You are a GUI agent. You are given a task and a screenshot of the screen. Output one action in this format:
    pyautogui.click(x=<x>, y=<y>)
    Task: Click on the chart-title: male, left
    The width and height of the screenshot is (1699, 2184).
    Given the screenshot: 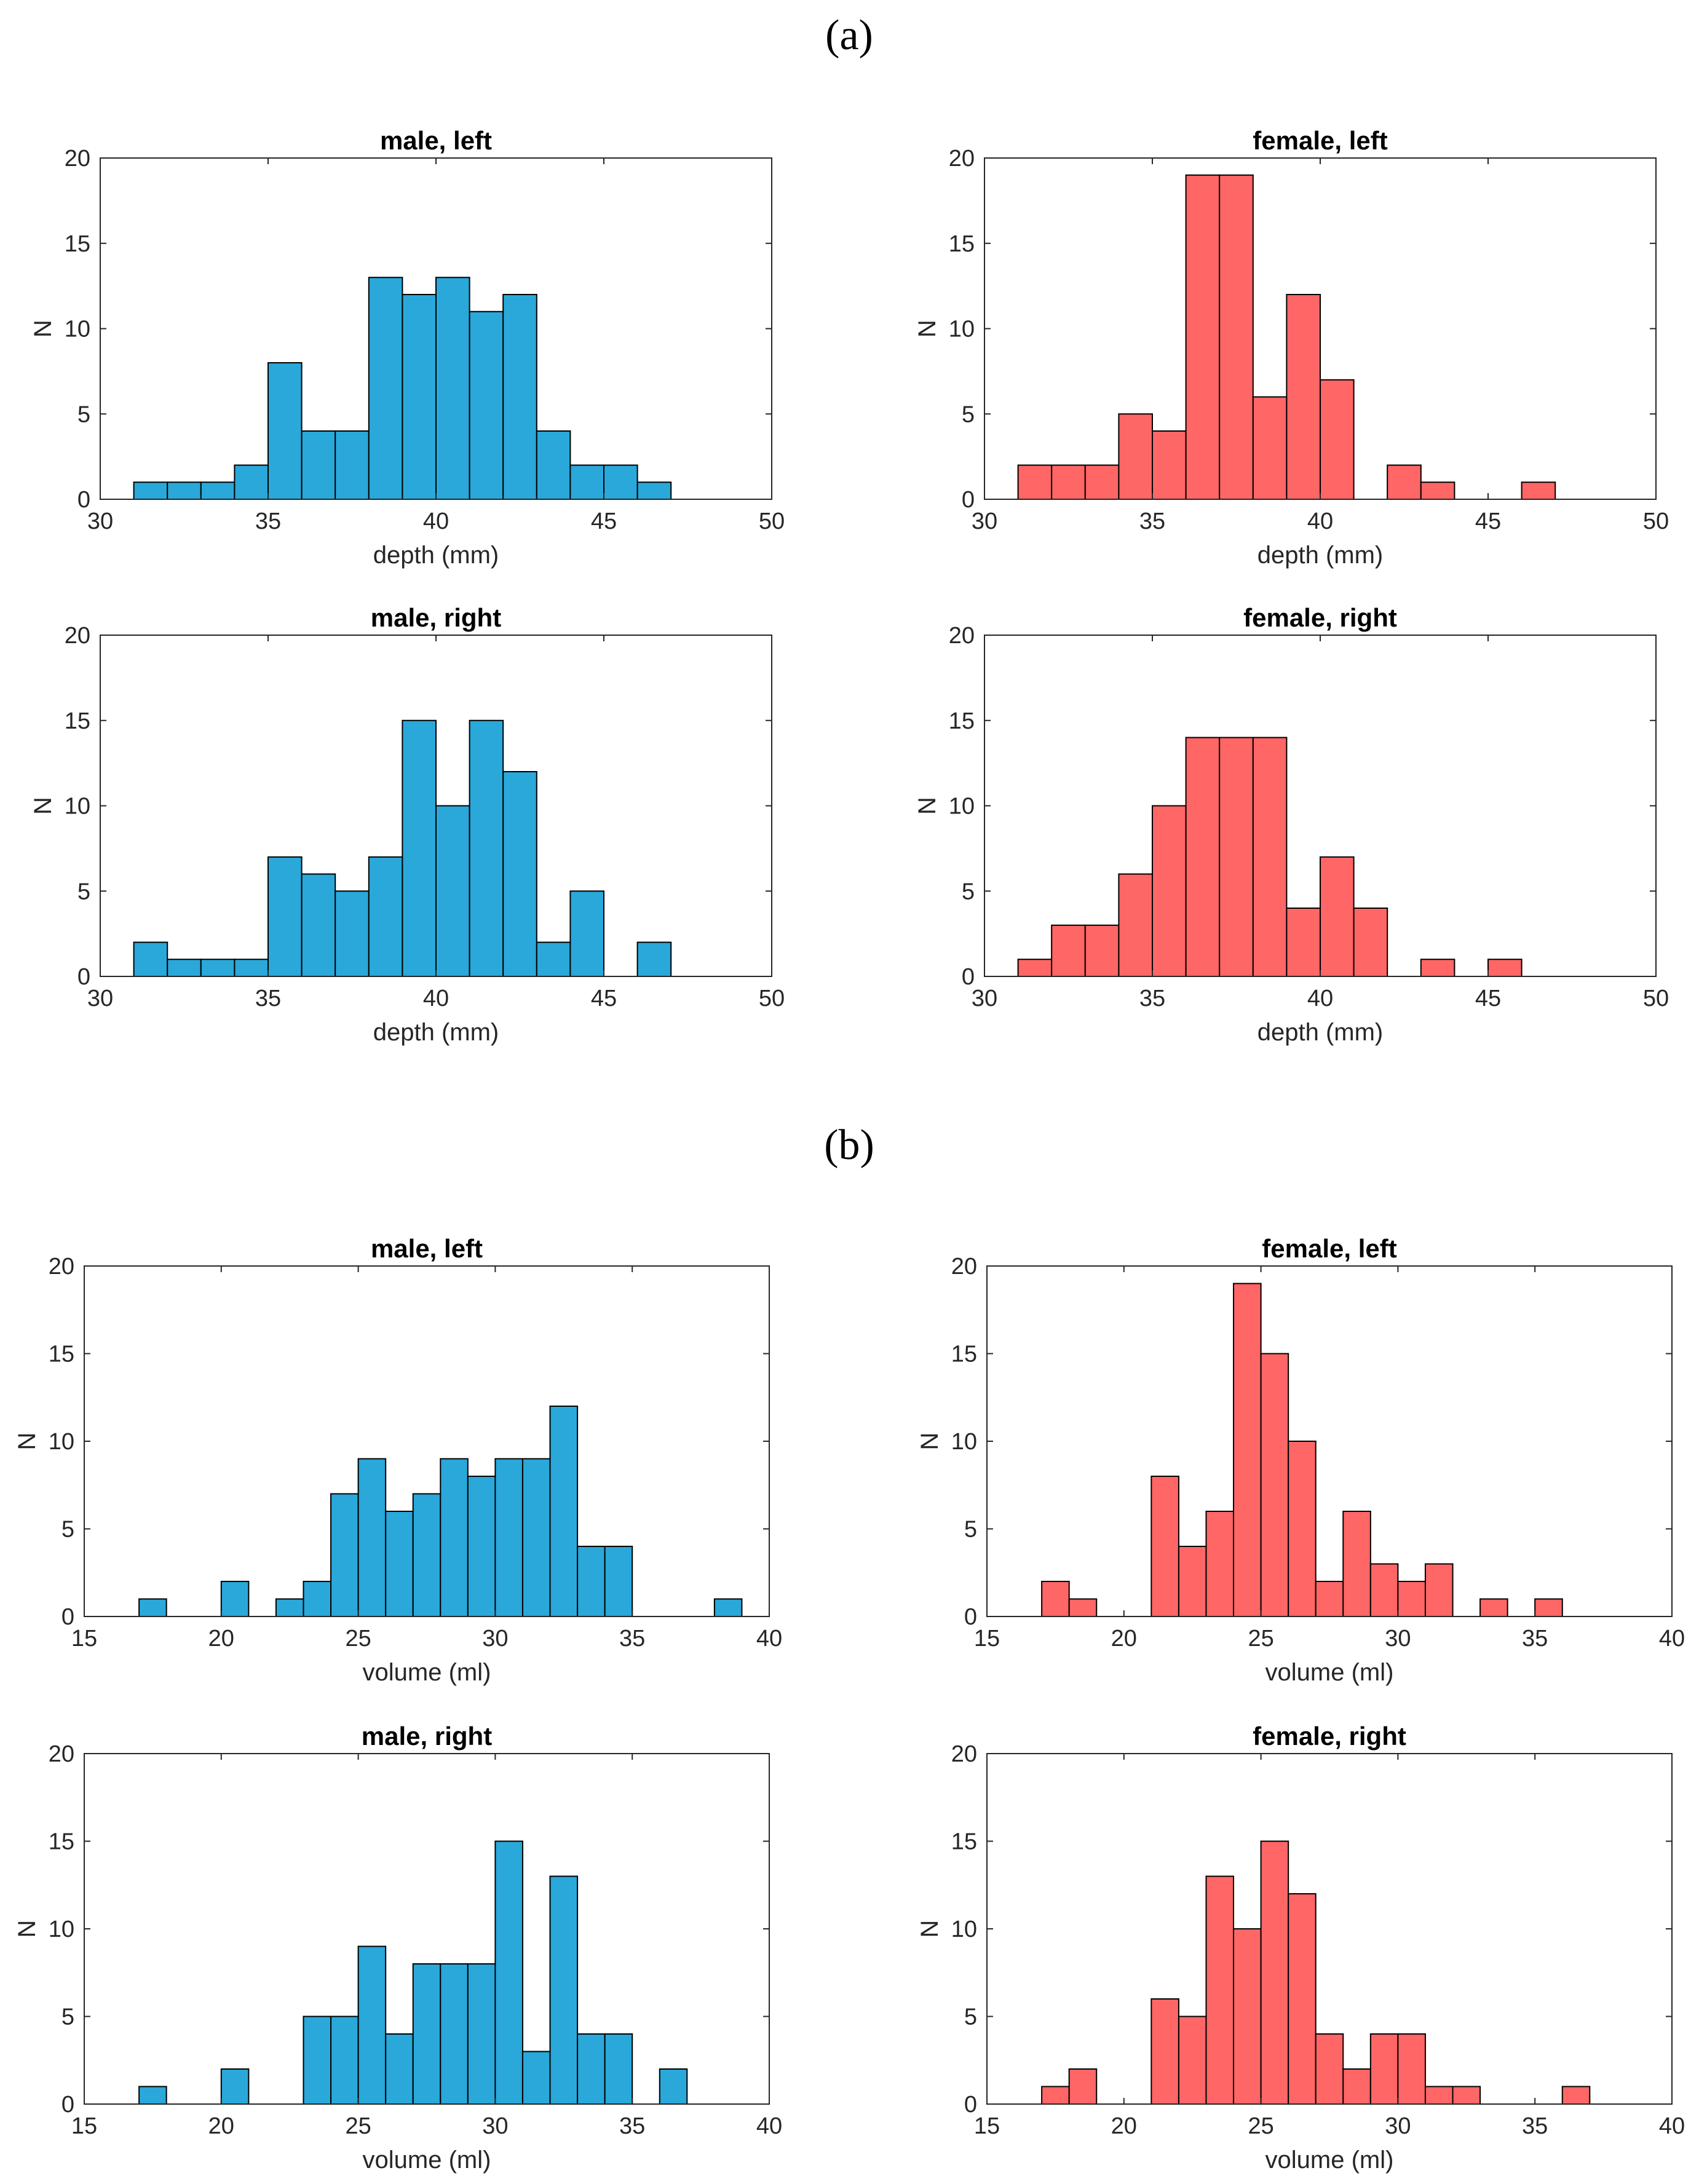 What is the action you would take?
    pyautogui.click(x=436, y=141)
    